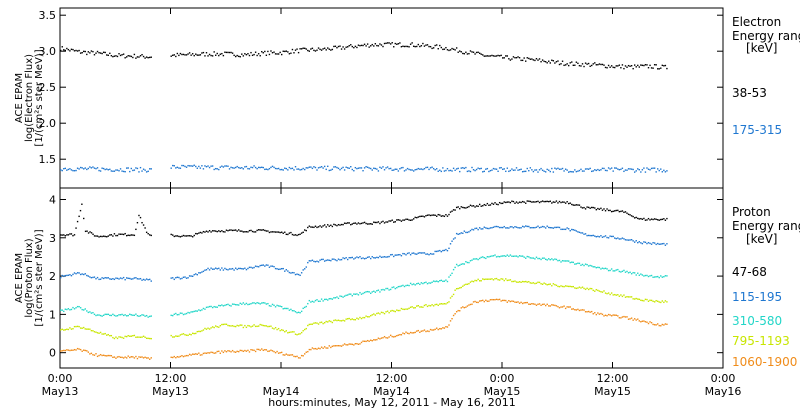 The height and width of the screenshot is (410, 800). Describe the element at coordinates (171, 378) in the screenshot. I see `x-tick-time-label: 12:00` at that location.